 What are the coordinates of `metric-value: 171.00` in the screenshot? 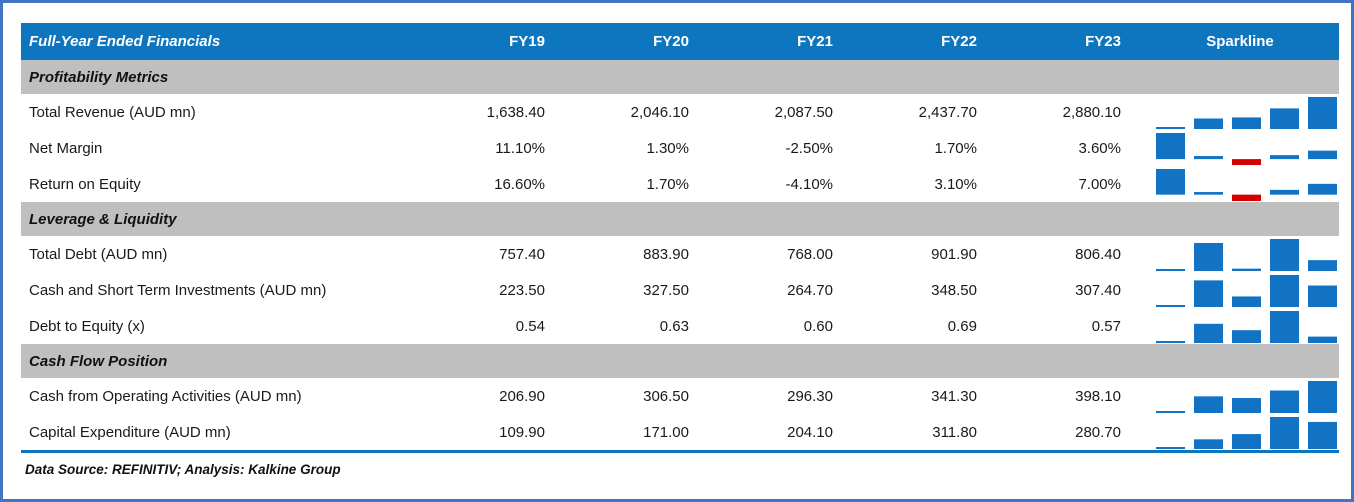 It's located at (666, 432).